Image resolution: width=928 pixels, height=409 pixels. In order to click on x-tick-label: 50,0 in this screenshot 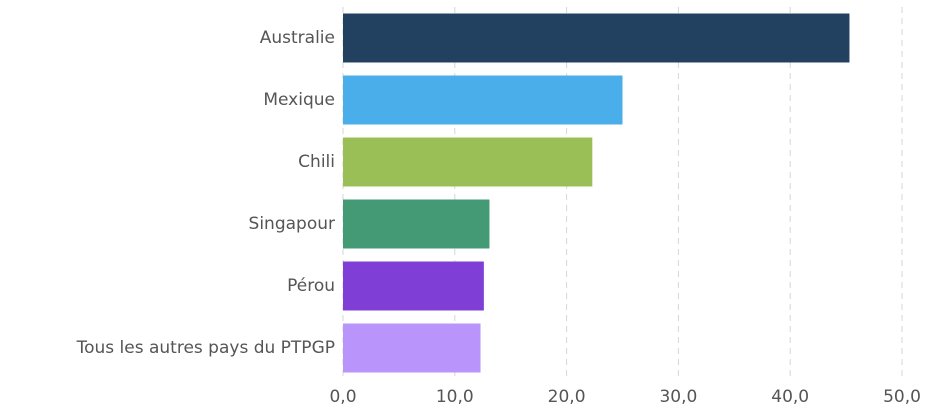, I will do `click(902, 397)`.